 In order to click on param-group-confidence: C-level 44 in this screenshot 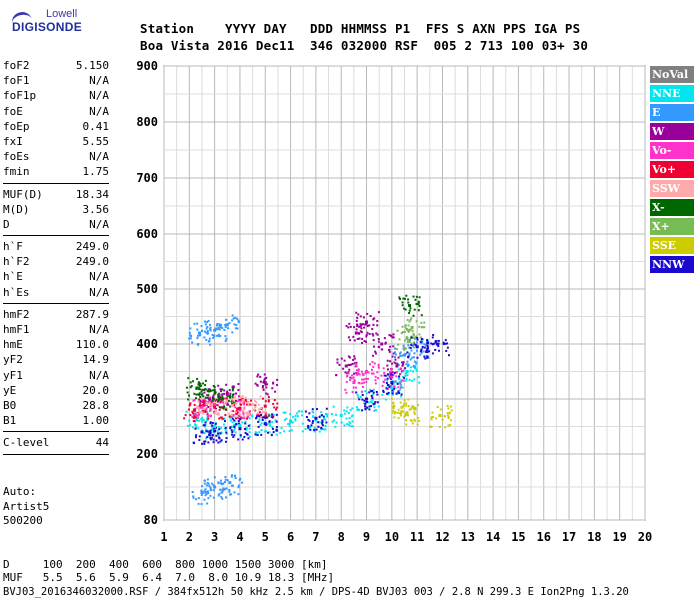, I will do `click(56, 442)`.